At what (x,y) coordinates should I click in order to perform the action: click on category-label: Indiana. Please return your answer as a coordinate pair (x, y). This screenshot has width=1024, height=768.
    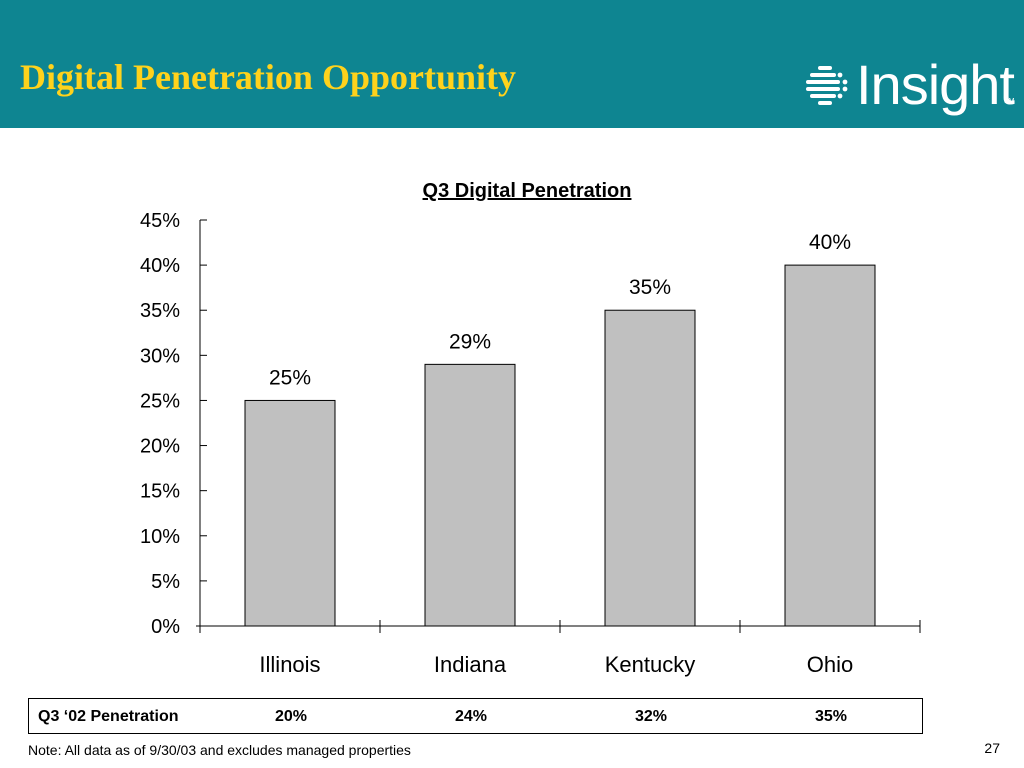
    Looking at the image, I should click on (470, 664).